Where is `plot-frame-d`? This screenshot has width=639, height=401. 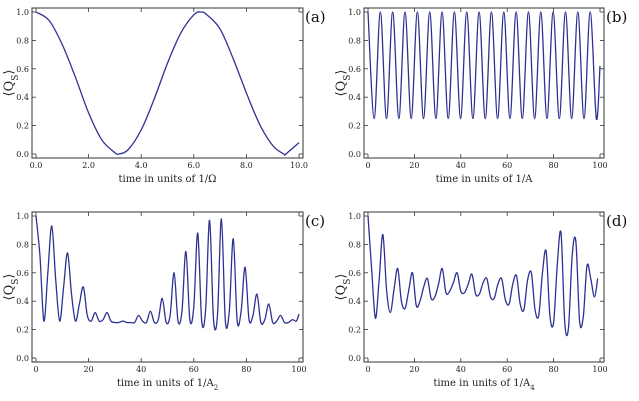 plot-frame-d is located at coordinates (484, 287).